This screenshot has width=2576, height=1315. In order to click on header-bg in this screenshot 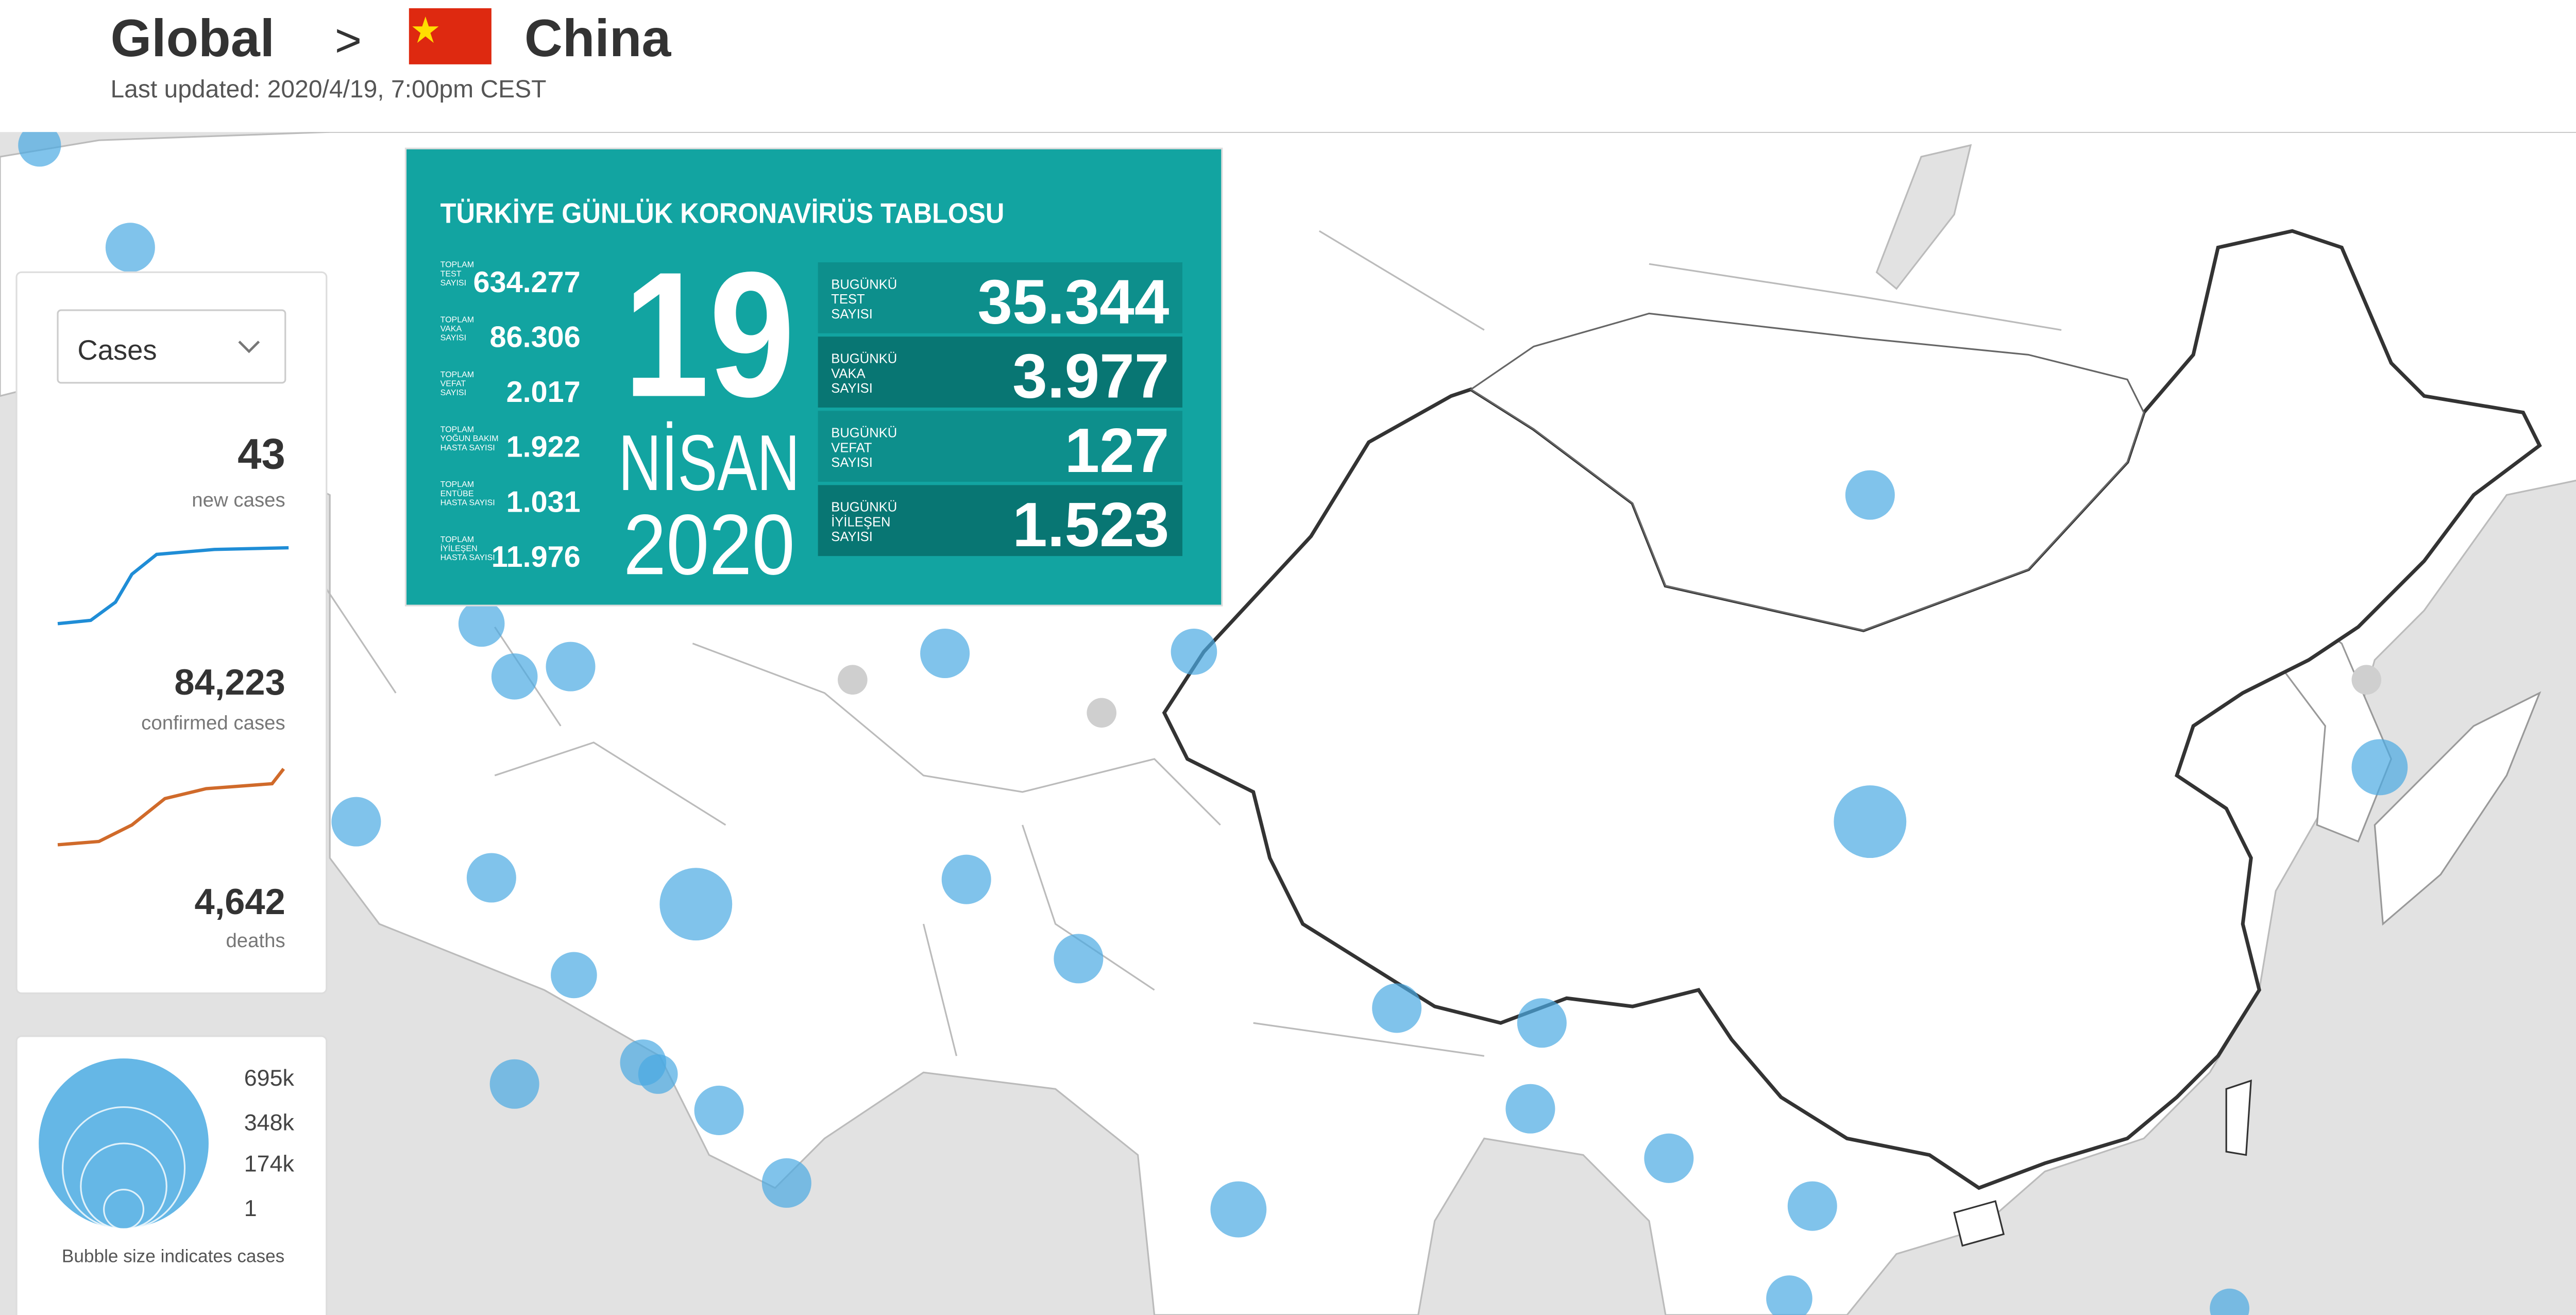, I will do `click(1288, 66)`.